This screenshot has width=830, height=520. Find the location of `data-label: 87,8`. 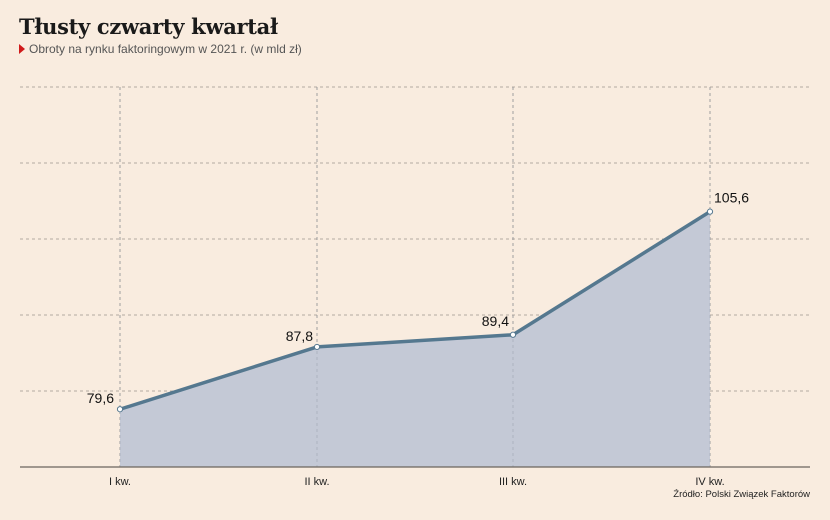

data-label: 87,8 is located at coordinates (299, 336).